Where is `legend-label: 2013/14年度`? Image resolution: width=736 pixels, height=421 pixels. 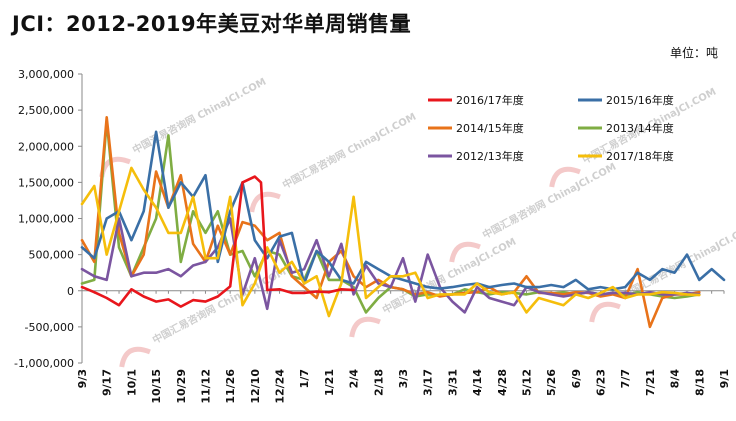 legend-label: 2013/14年度 is located at coordinates (640, 128).